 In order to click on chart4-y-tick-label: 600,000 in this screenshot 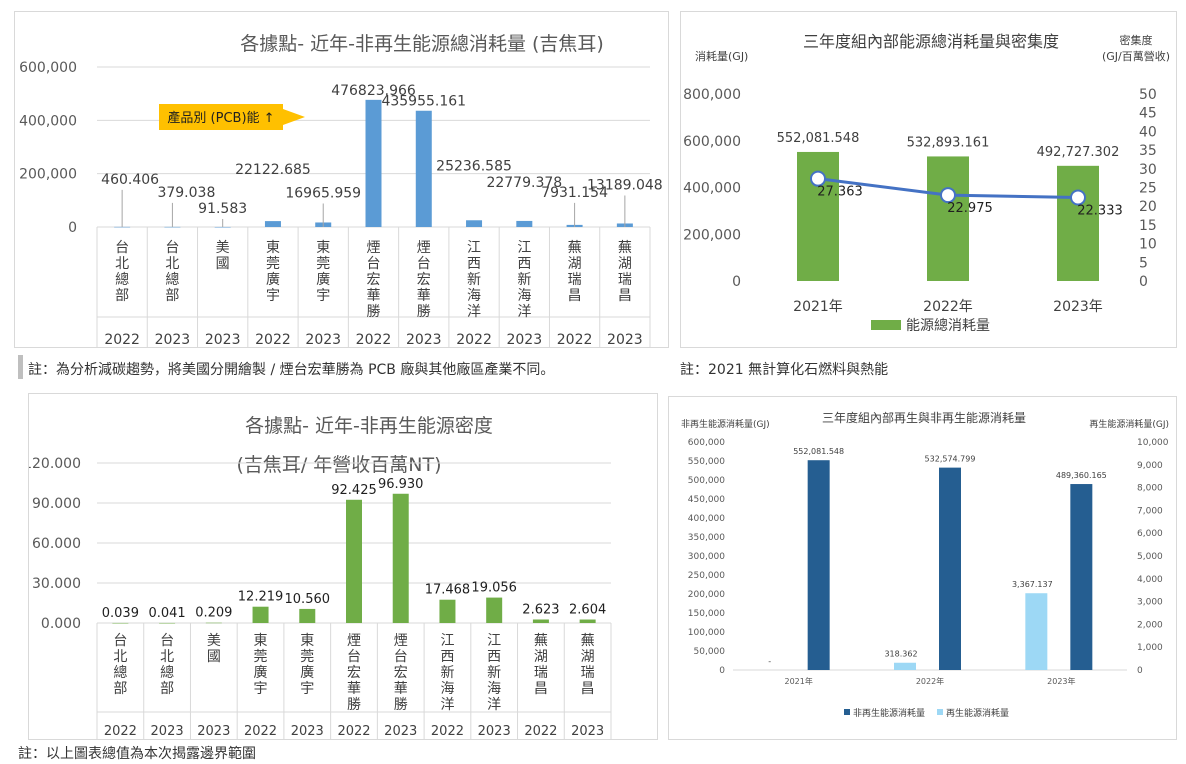, I will do `click(706, 443)`.